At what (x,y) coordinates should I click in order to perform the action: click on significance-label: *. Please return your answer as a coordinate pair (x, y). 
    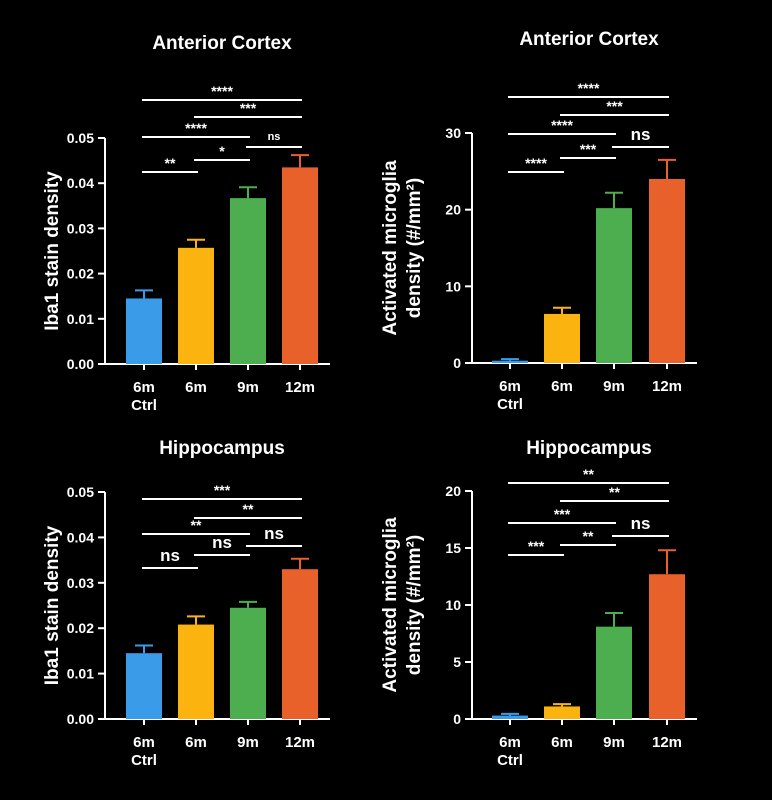
    Looking at the image, I should click on (222, 151).